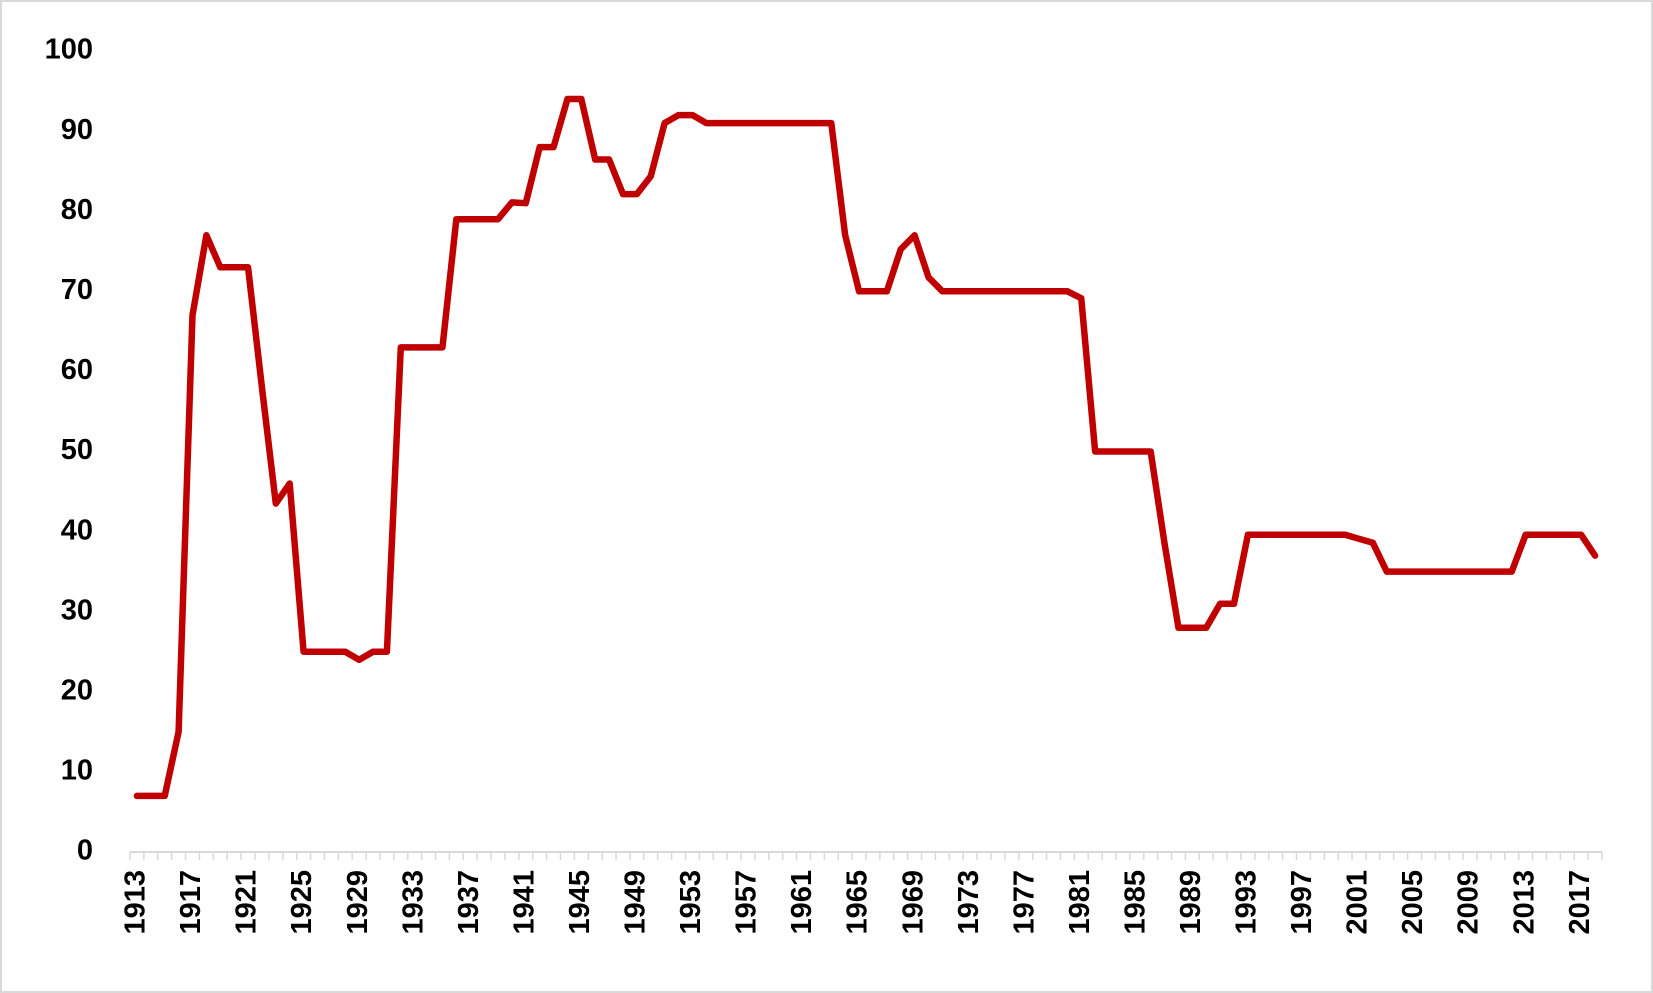  What do you see at coordinates (77, 370) in the screenshot?
I see `y-tick-label: 60` at bounding box center [77, 370].